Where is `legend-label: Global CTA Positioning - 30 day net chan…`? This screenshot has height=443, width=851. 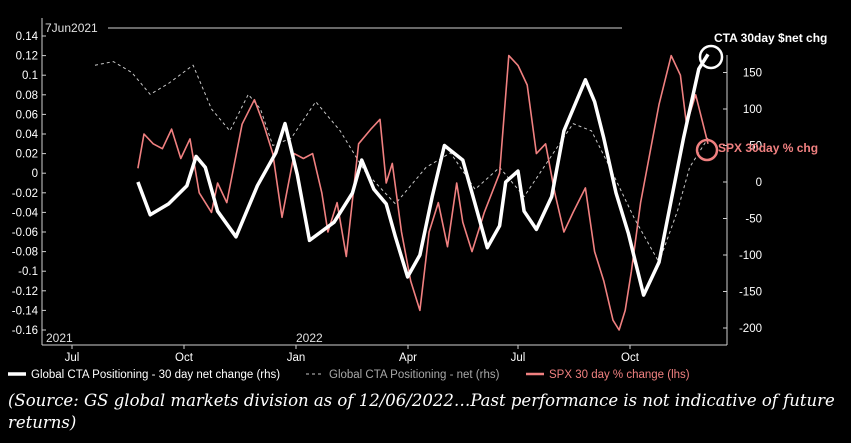
legend-label: Global CTA Positioning - 30 day net chan… is located at coordinates (155, 375).